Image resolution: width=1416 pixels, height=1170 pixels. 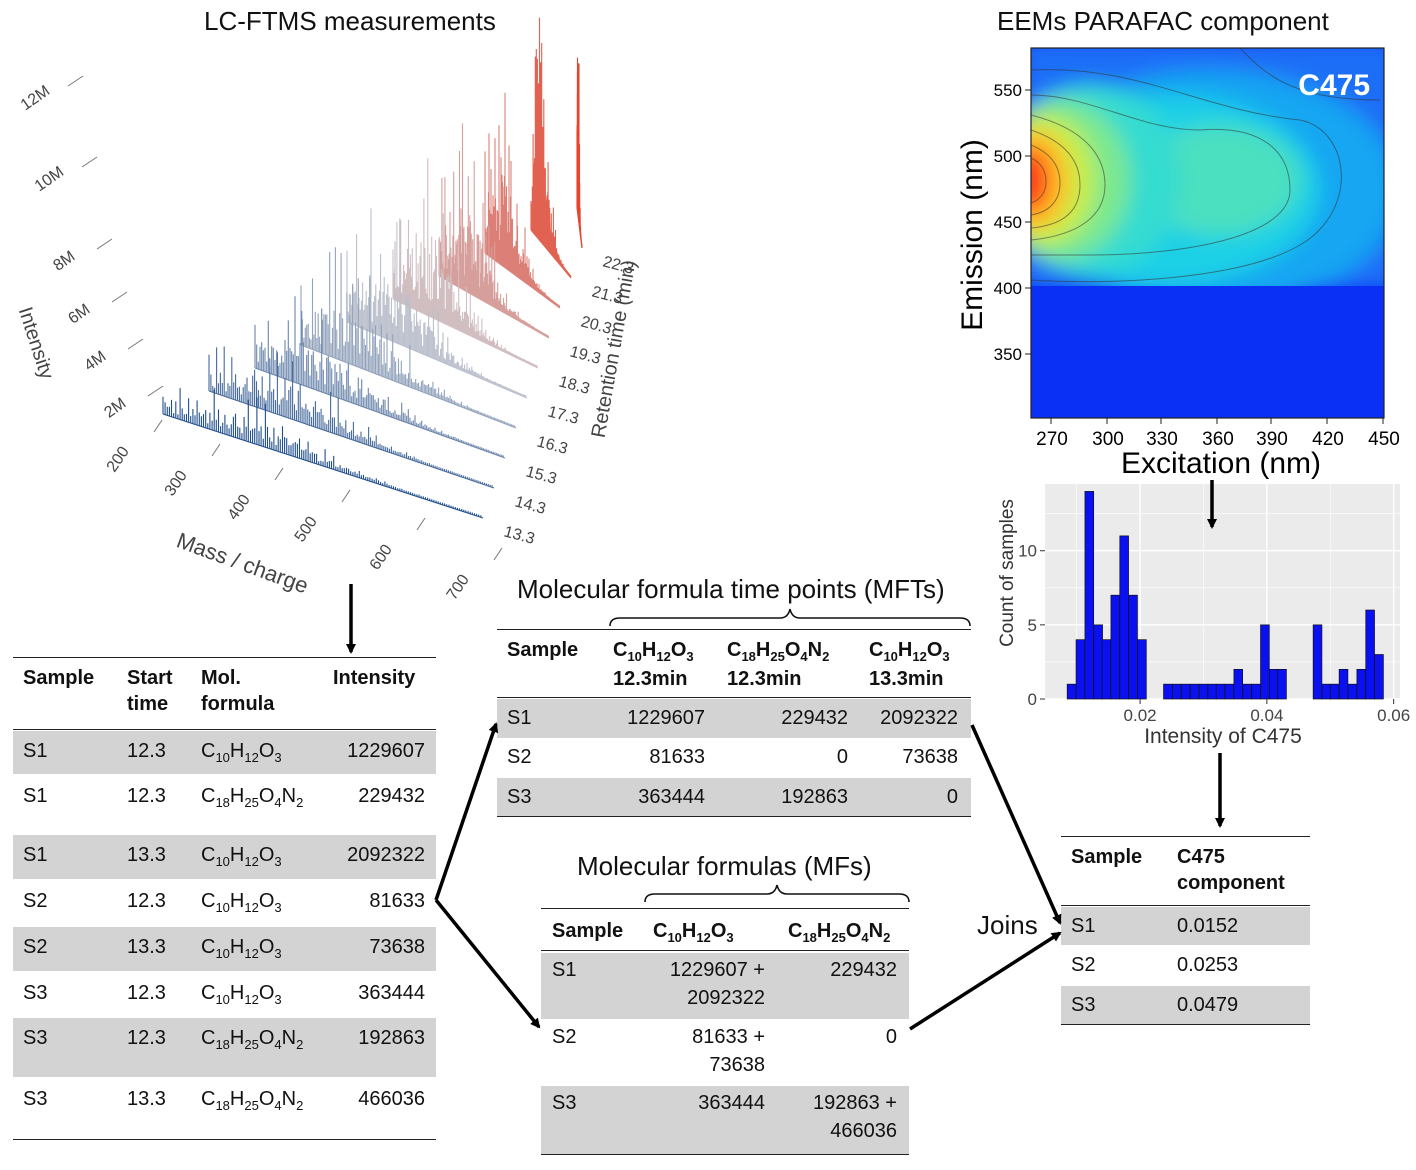 What do you see at coordinates (1027, 551) in the screenshot?
I see `hist-y-tick: 10` at bounding box center [1027, 551].